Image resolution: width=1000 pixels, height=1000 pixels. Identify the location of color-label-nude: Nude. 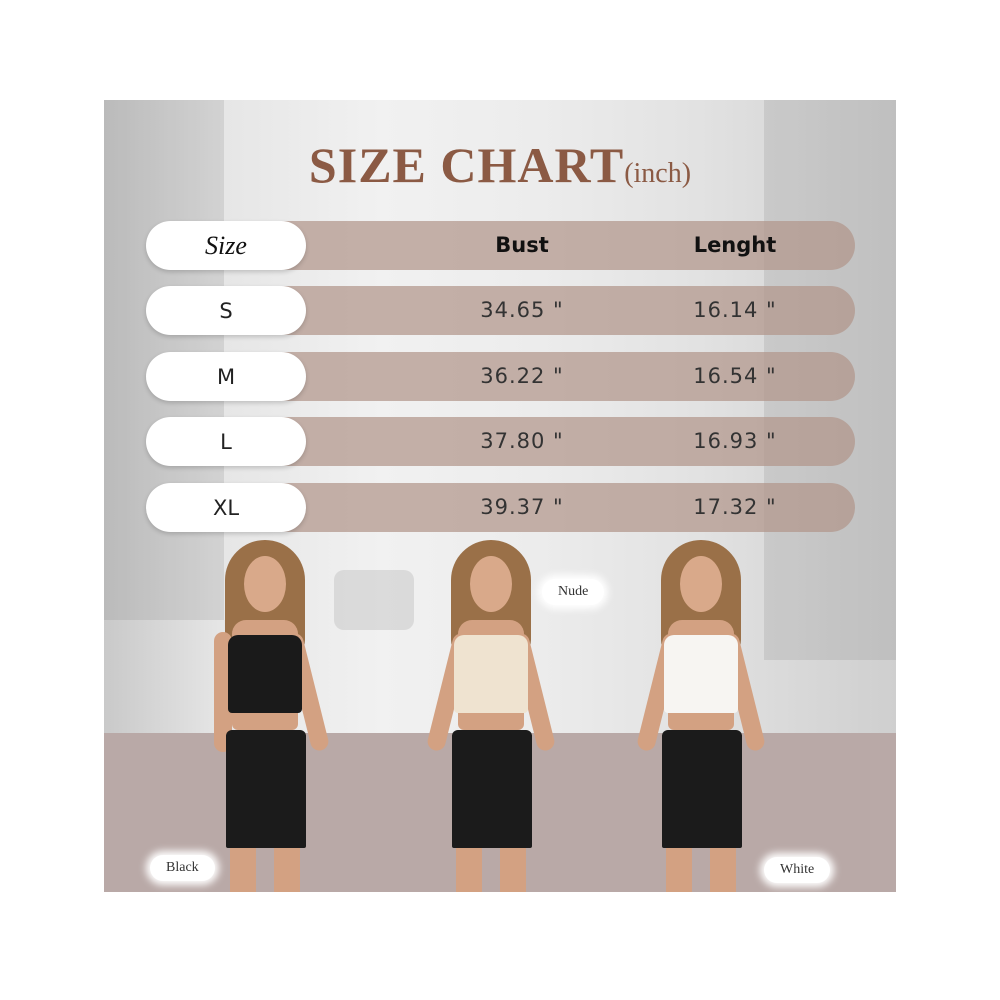
(573, 592).